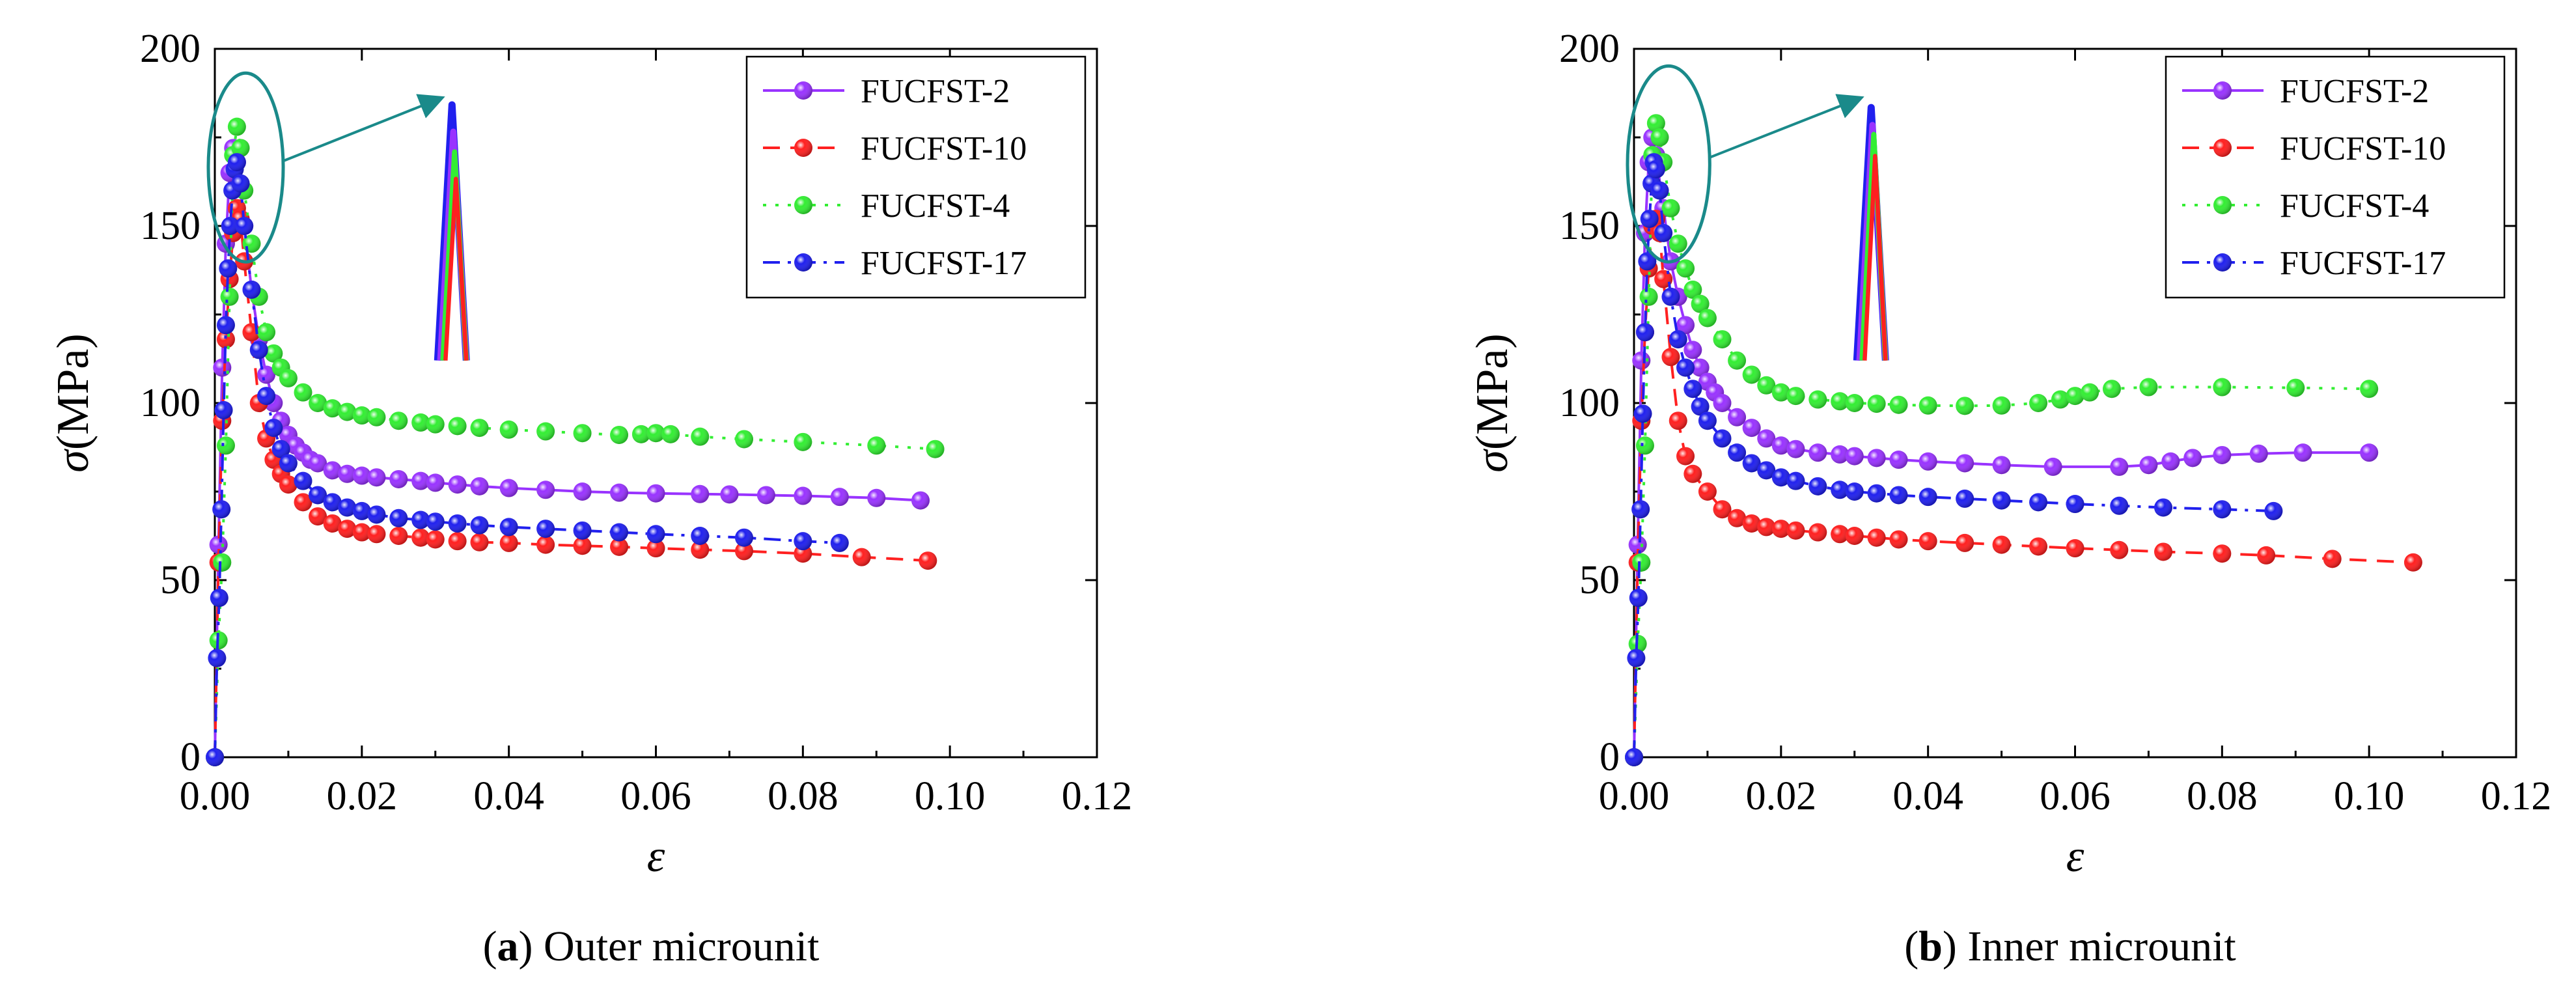 This screenshot has height=1004, width=2576. Describe the element at coordinates (651, 946) in the screenshot. I see `chart-0-caption: (a) Outer microunit` at that location.